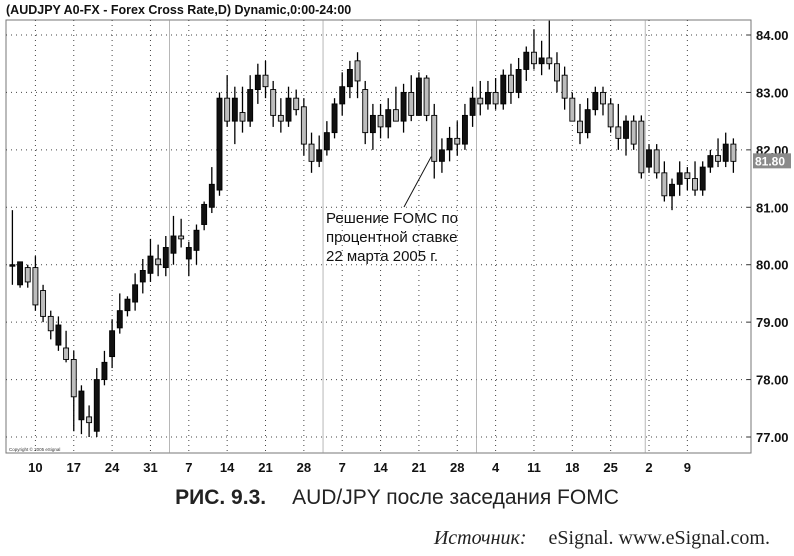  Describe the element at coordinates (304, 467) in the screenshot. I see `x-tick-label: 28` at that location.